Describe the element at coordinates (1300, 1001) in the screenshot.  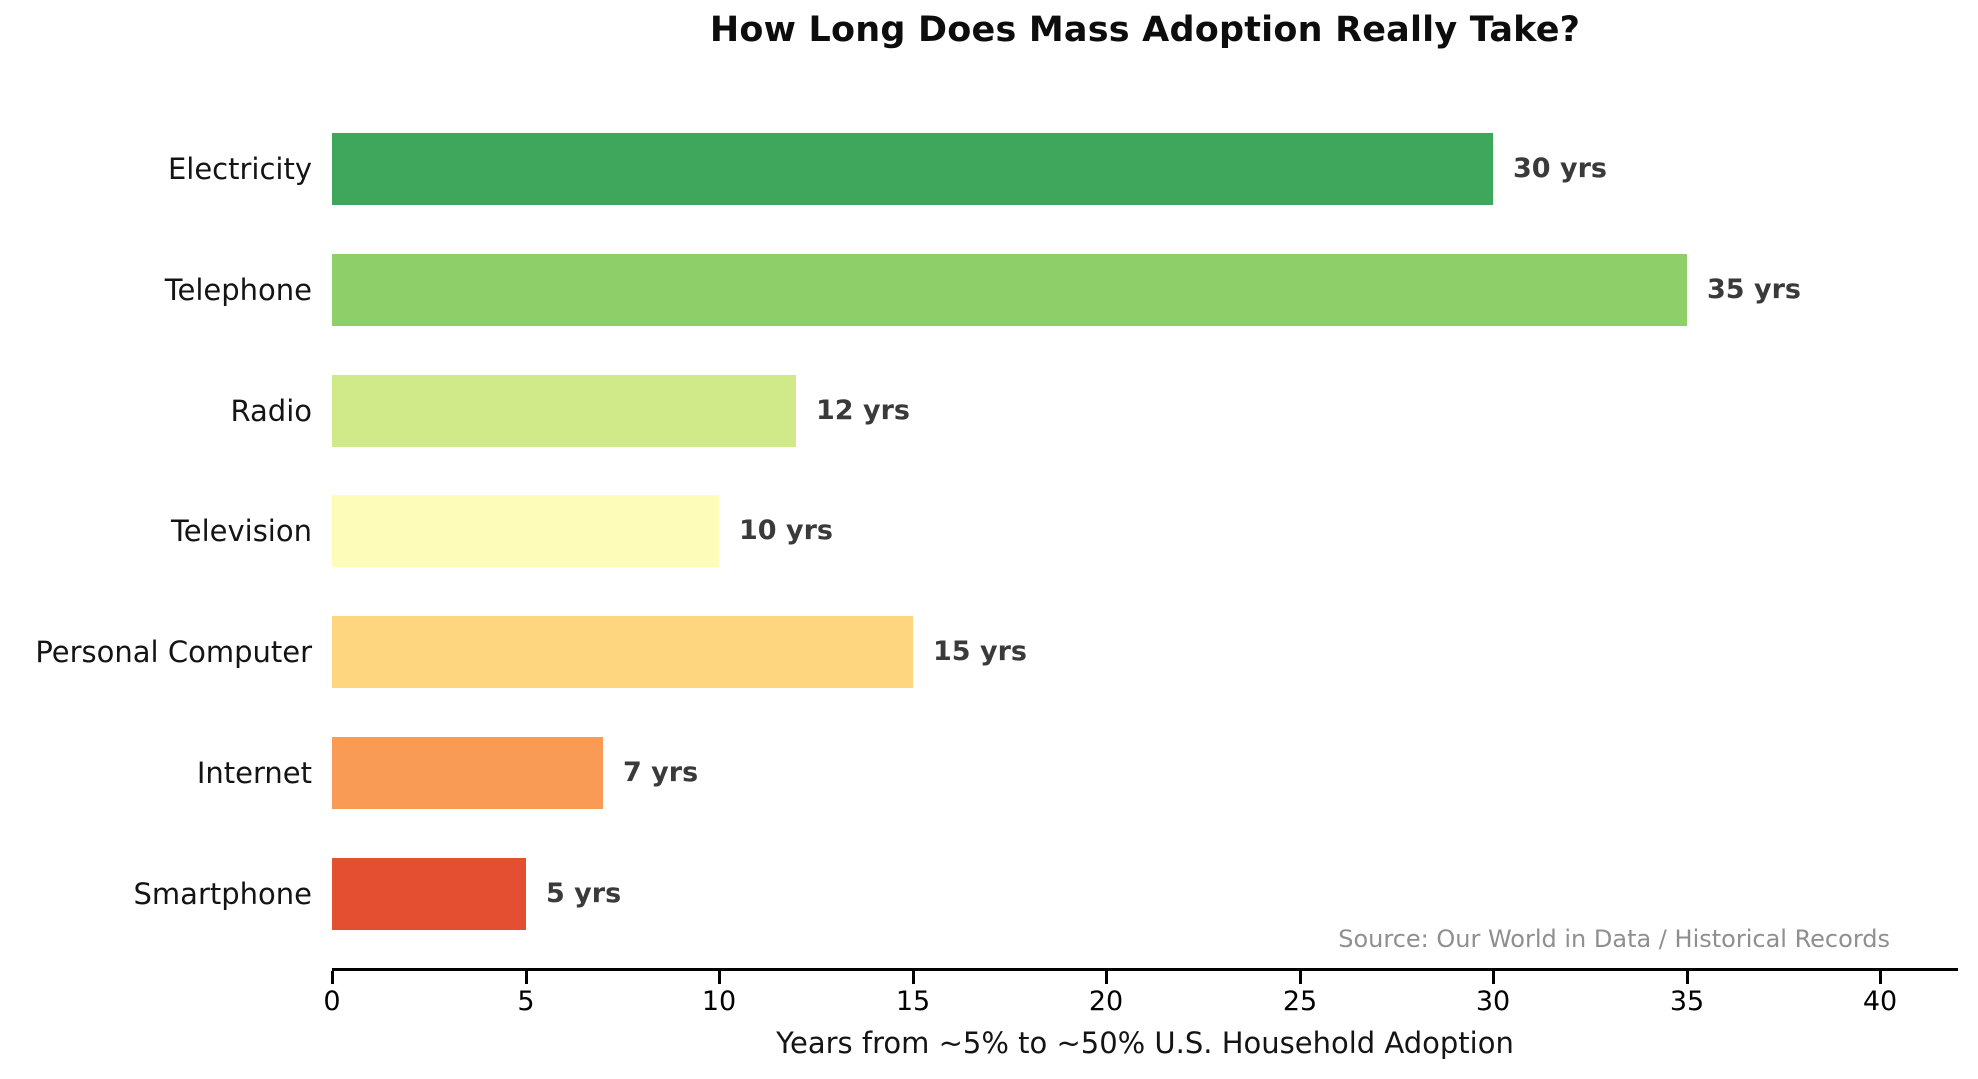
I see `x-tick-label-25: 25` at that location.